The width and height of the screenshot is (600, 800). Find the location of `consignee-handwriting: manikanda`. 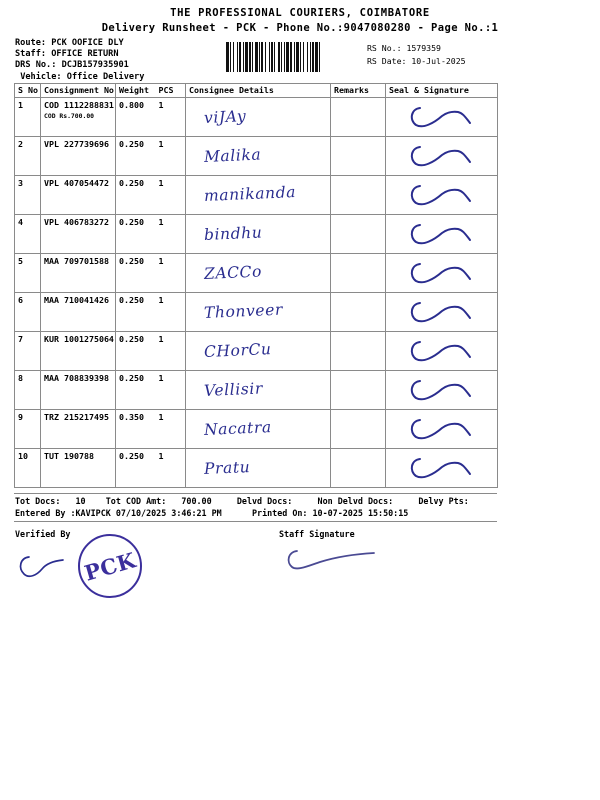

consignee-handwriting: manikanda is located at coordinates (250, 193).